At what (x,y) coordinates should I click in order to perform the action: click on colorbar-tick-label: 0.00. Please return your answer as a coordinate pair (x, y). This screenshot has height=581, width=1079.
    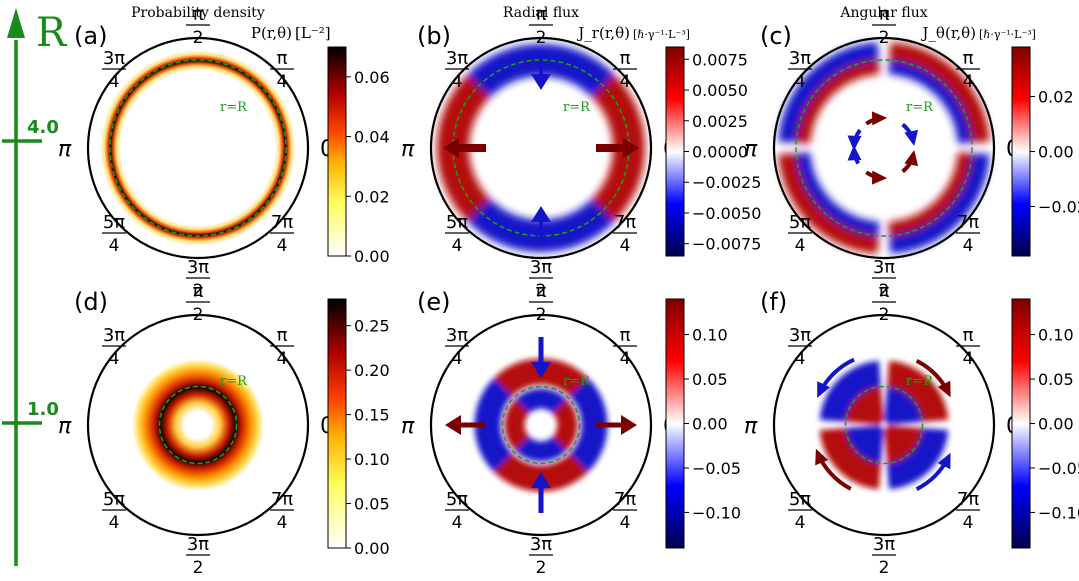
    Looking at the image, I should click on (1056, 424).